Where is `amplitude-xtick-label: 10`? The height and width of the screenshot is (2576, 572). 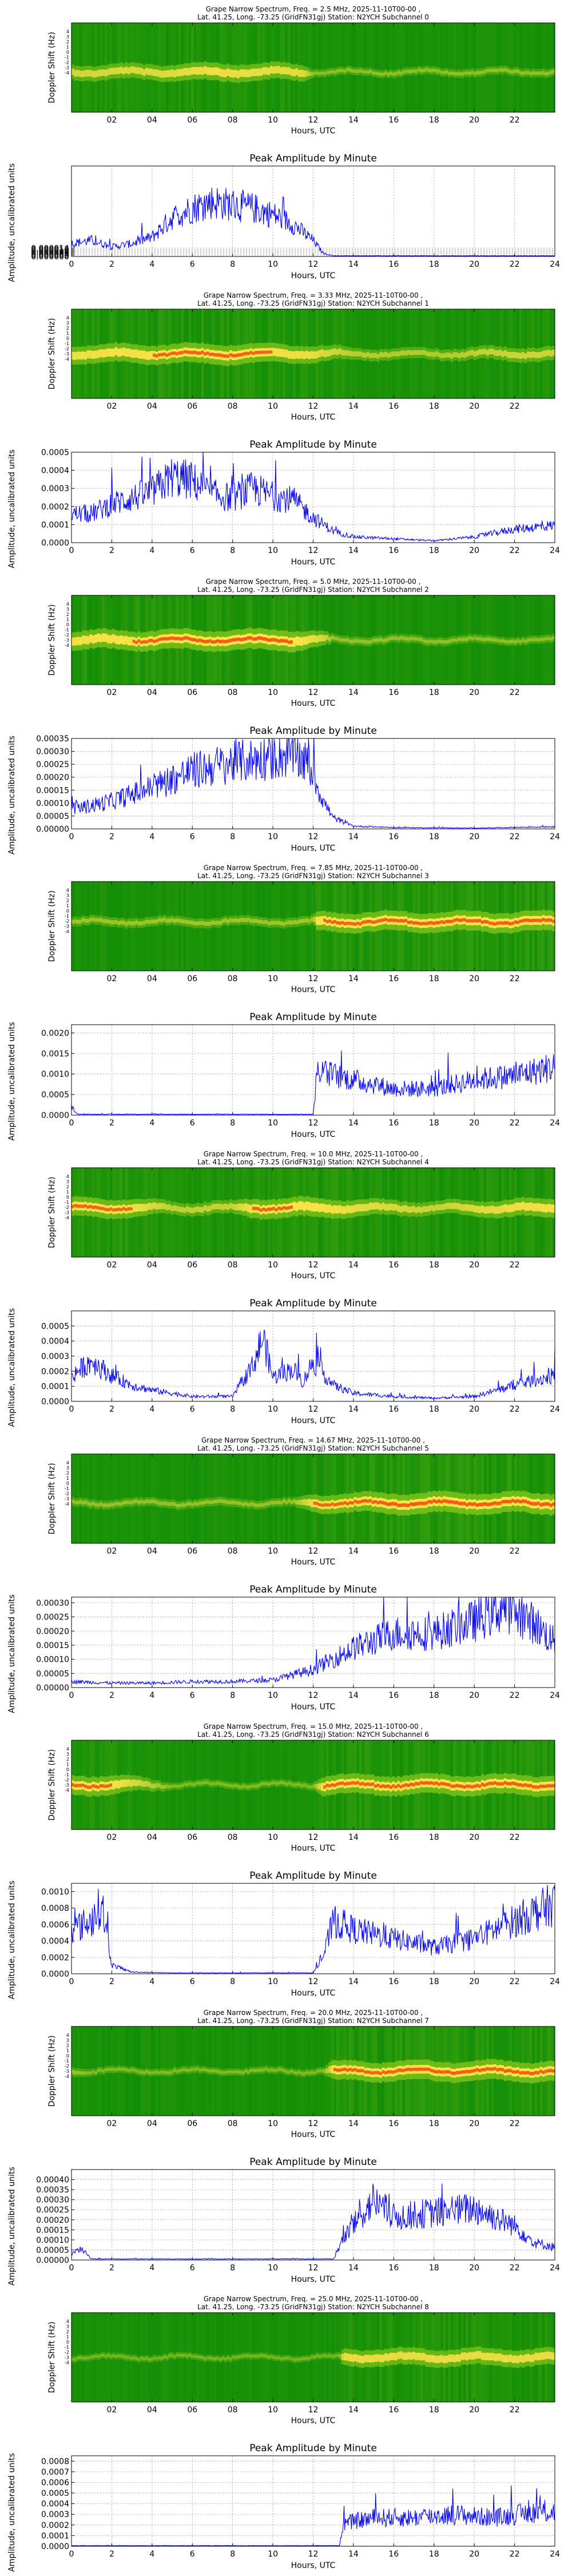
amplitude-xtick-label: 10 is located at coordinates (273, 264).